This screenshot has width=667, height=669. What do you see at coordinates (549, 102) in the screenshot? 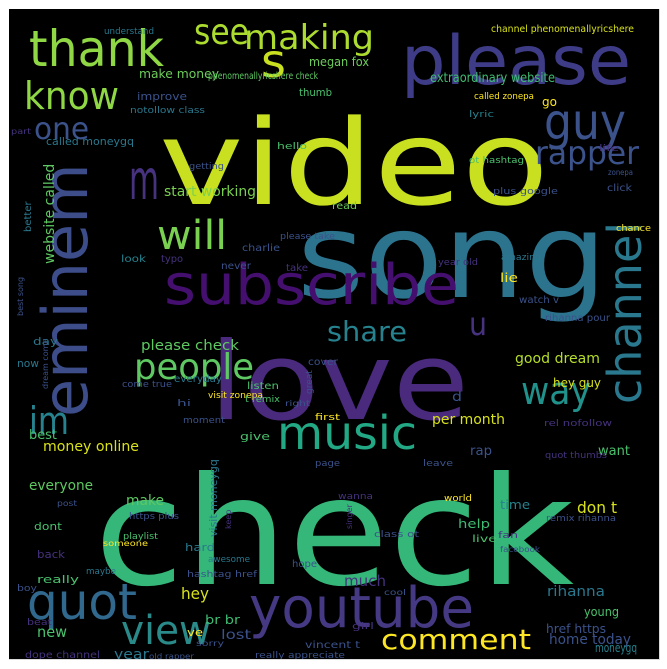
I see `word-go: go` at bounding box center [549, 102].